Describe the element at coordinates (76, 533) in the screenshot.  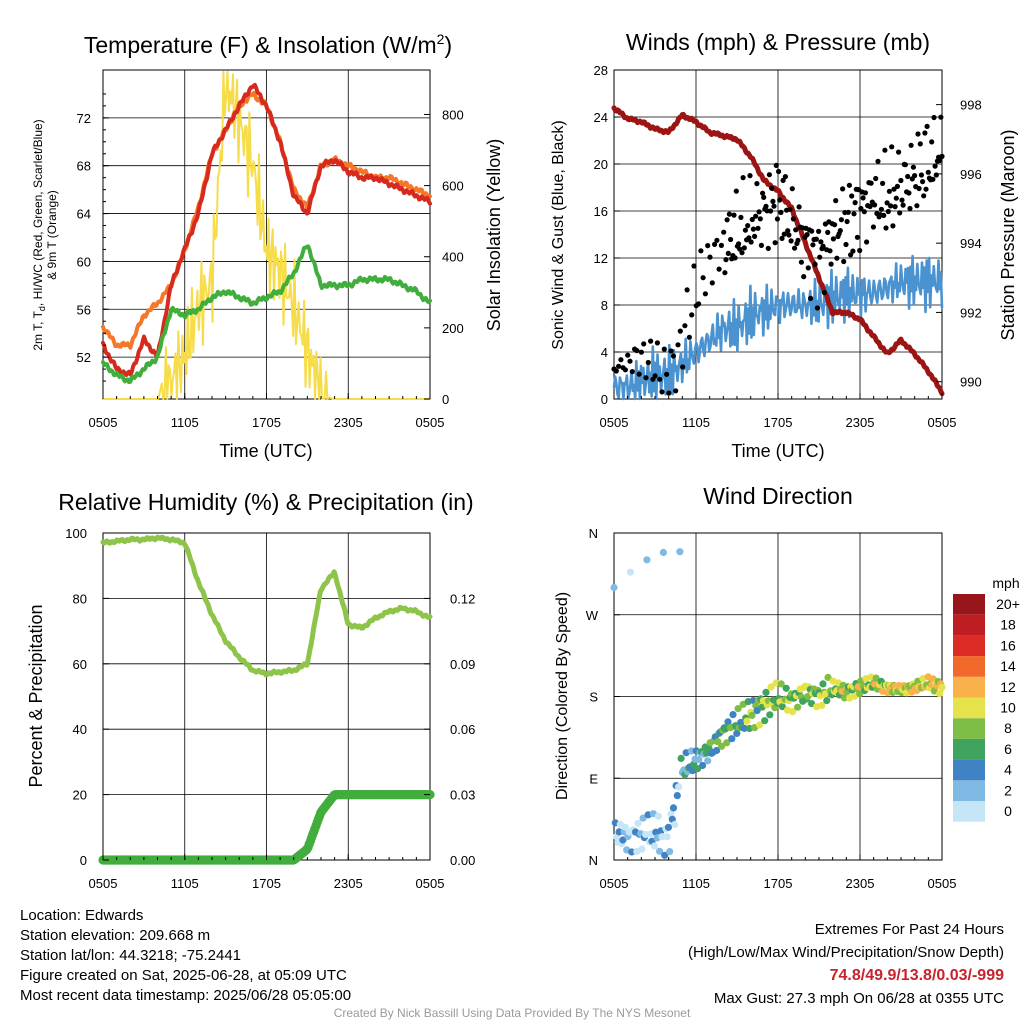
I see `y-tick-label: 100` at that location.